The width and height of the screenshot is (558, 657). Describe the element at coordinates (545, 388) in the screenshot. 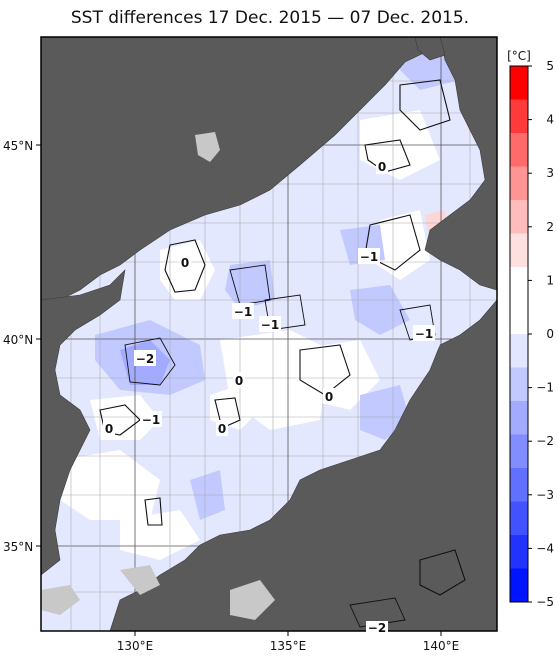

I see `colorbar-label: −1` at that location.